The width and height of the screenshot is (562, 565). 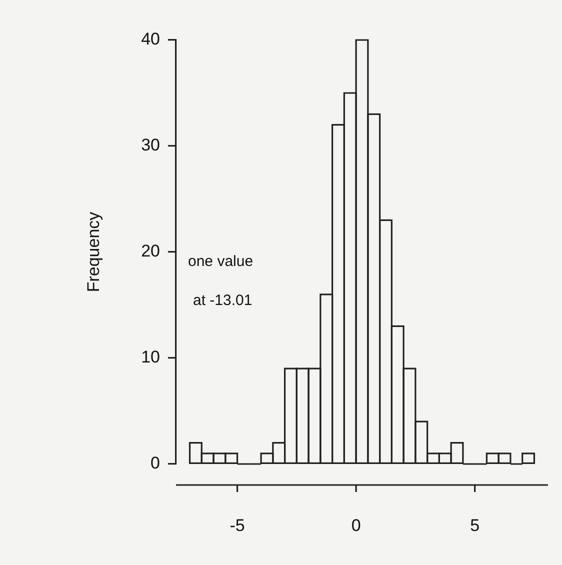 What do you see at coordinates (237, 525) in the screenshot?
I see `x-tick-label: -5` at bounding box center [237, 525].